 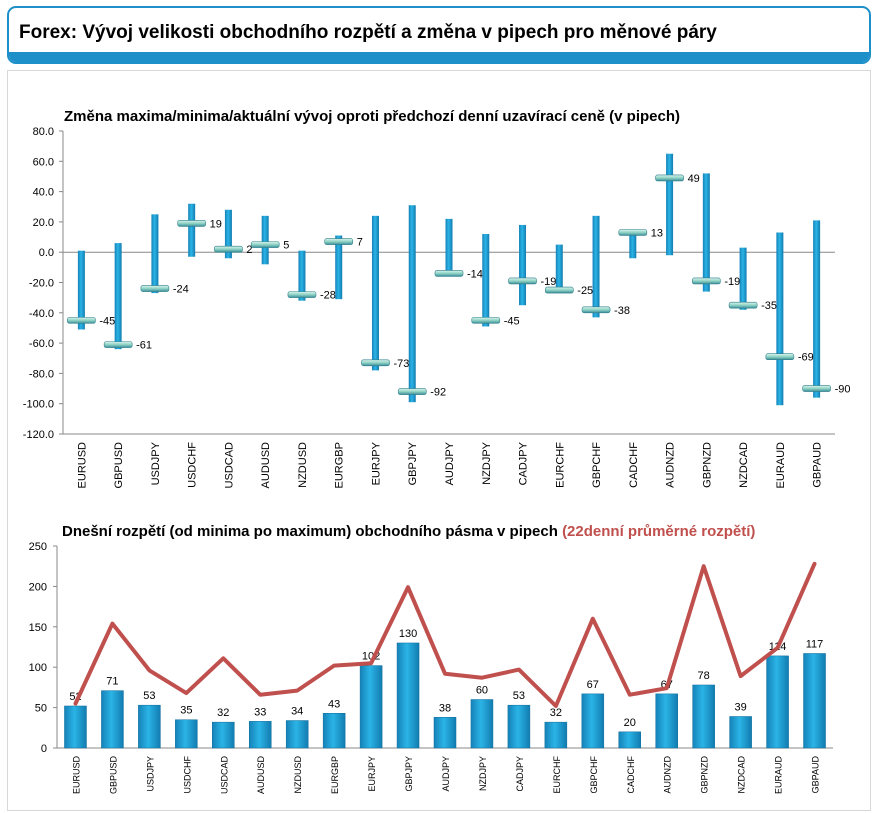 What do you see at coordinates (740, 707) in the screenshot?
I see `chart2-value-label: 39` at bounding box center [740, 707].